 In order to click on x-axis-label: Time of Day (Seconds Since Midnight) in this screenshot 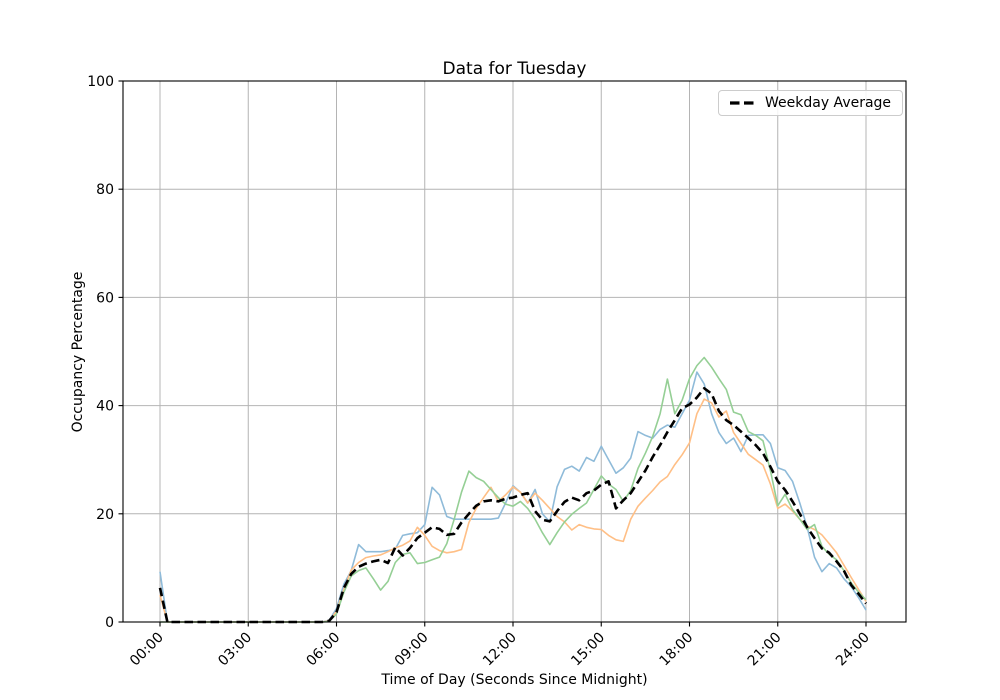, I will do `click(514, 680)`.